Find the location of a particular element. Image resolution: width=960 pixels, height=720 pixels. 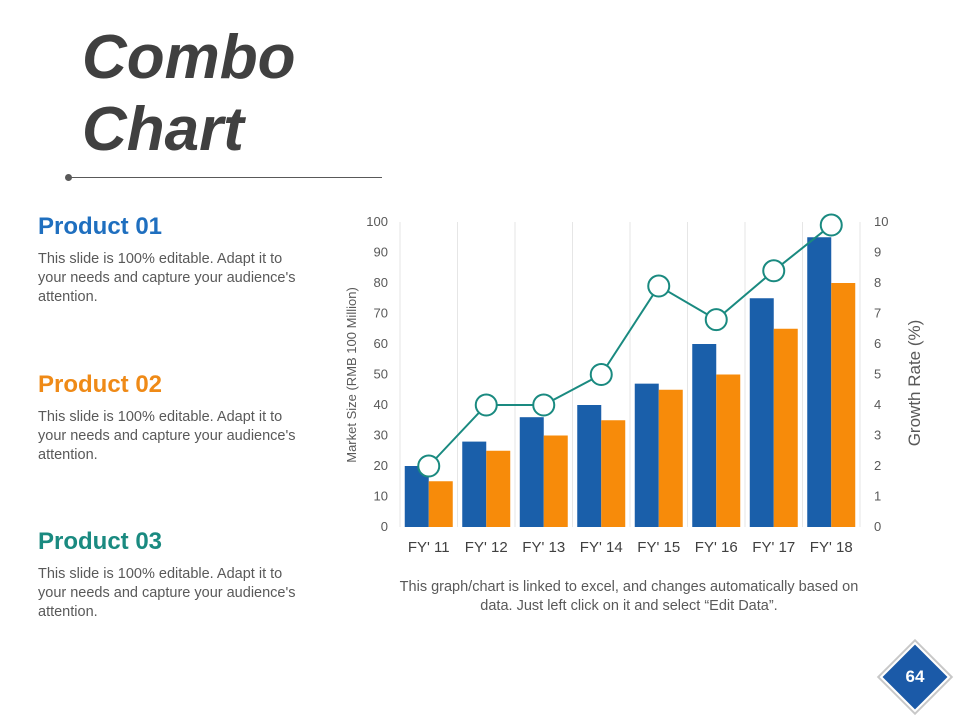

chart-x-tick-label: FY' 16 is located at coordinates (716, 547).